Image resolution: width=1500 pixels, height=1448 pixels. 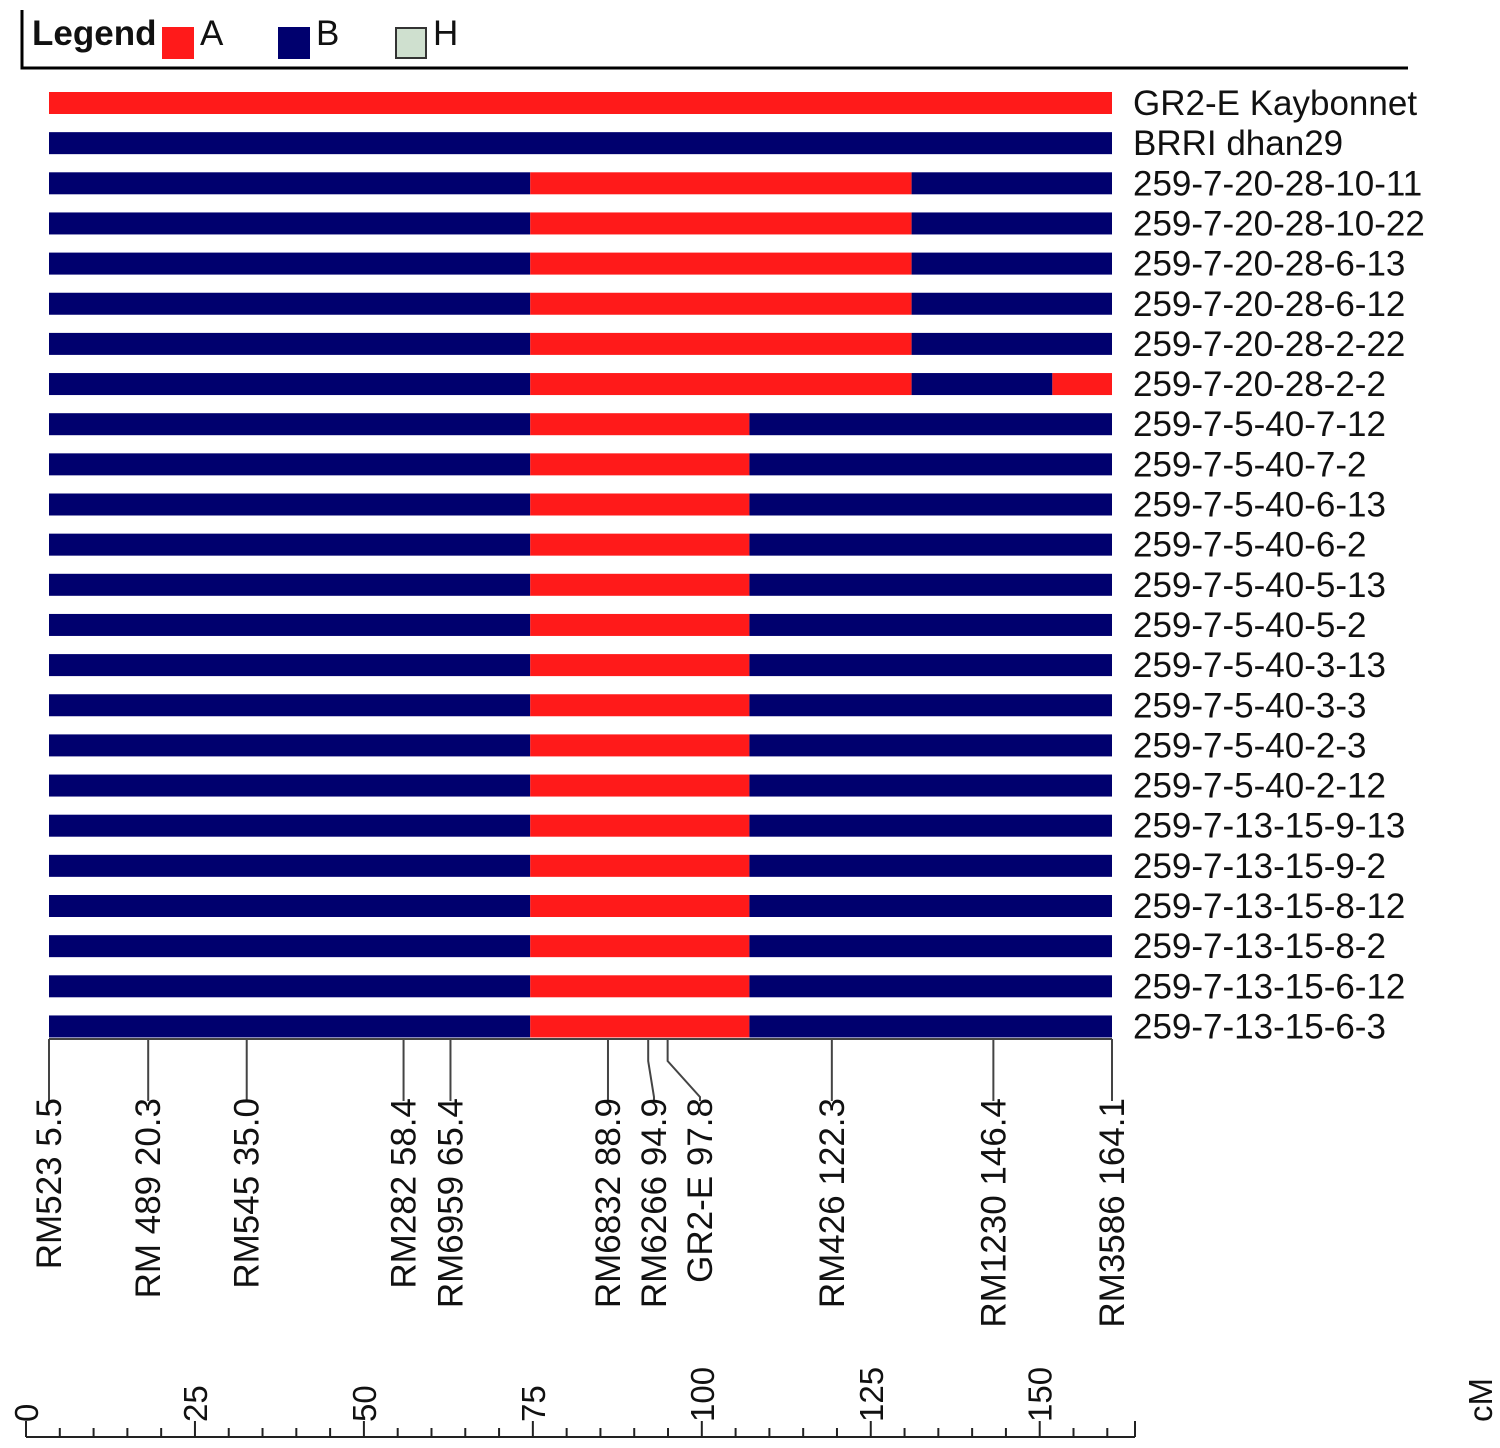 What do you see at coordinates (1259, 665) in the screenshot?
I see `genotype-label: 259-7-5-40-3-13` at bounding box center [1259, 665].